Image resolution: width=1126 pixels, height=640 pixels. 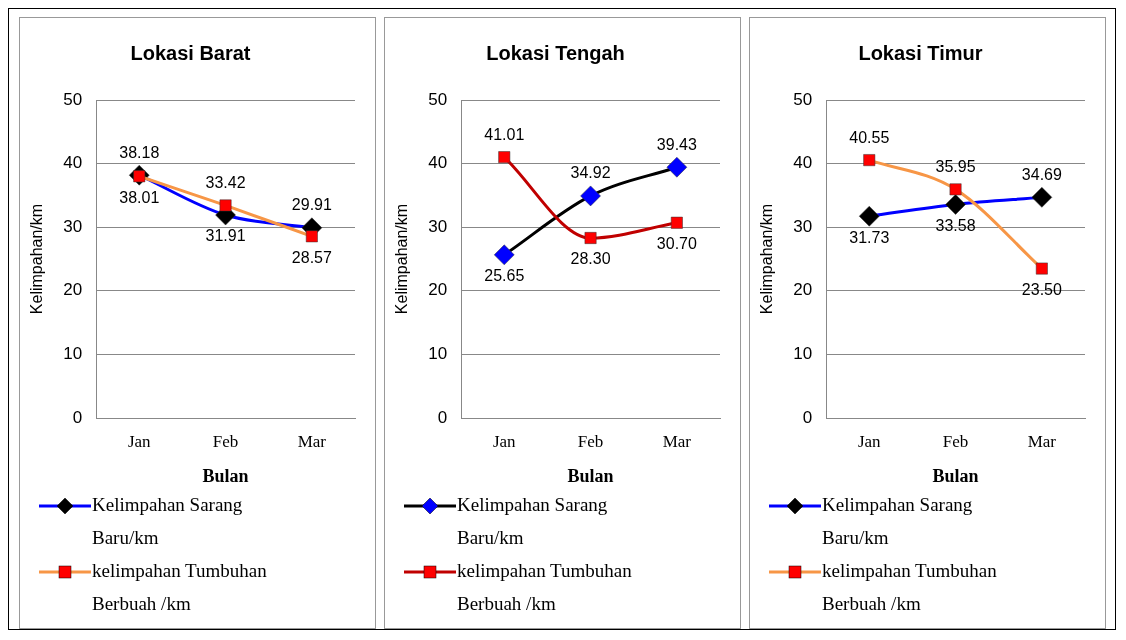 What do you see at coordinates (590, 259) in the screenshot?
I see `data-label: 28.30` at bounding box center [590, 259].